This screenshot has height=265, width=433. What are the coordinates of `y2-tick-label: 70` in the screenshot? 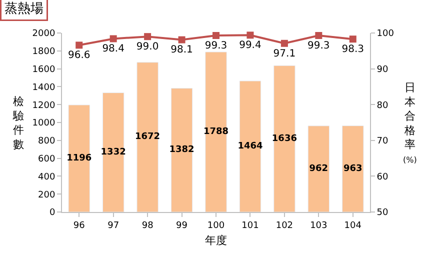 It's located at (382, 141).